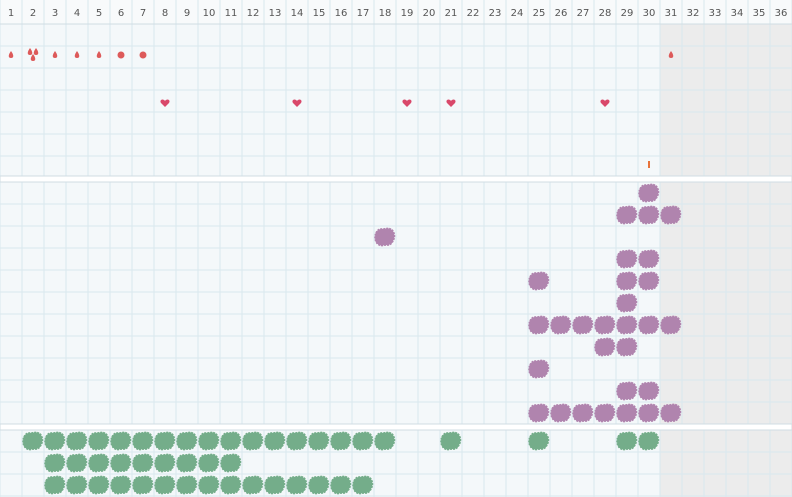 The width and height of the screenshot is (792, 497). Describe the element at coordinates (495, 13) in the screenshot. I see `day-label: 23` at that location.